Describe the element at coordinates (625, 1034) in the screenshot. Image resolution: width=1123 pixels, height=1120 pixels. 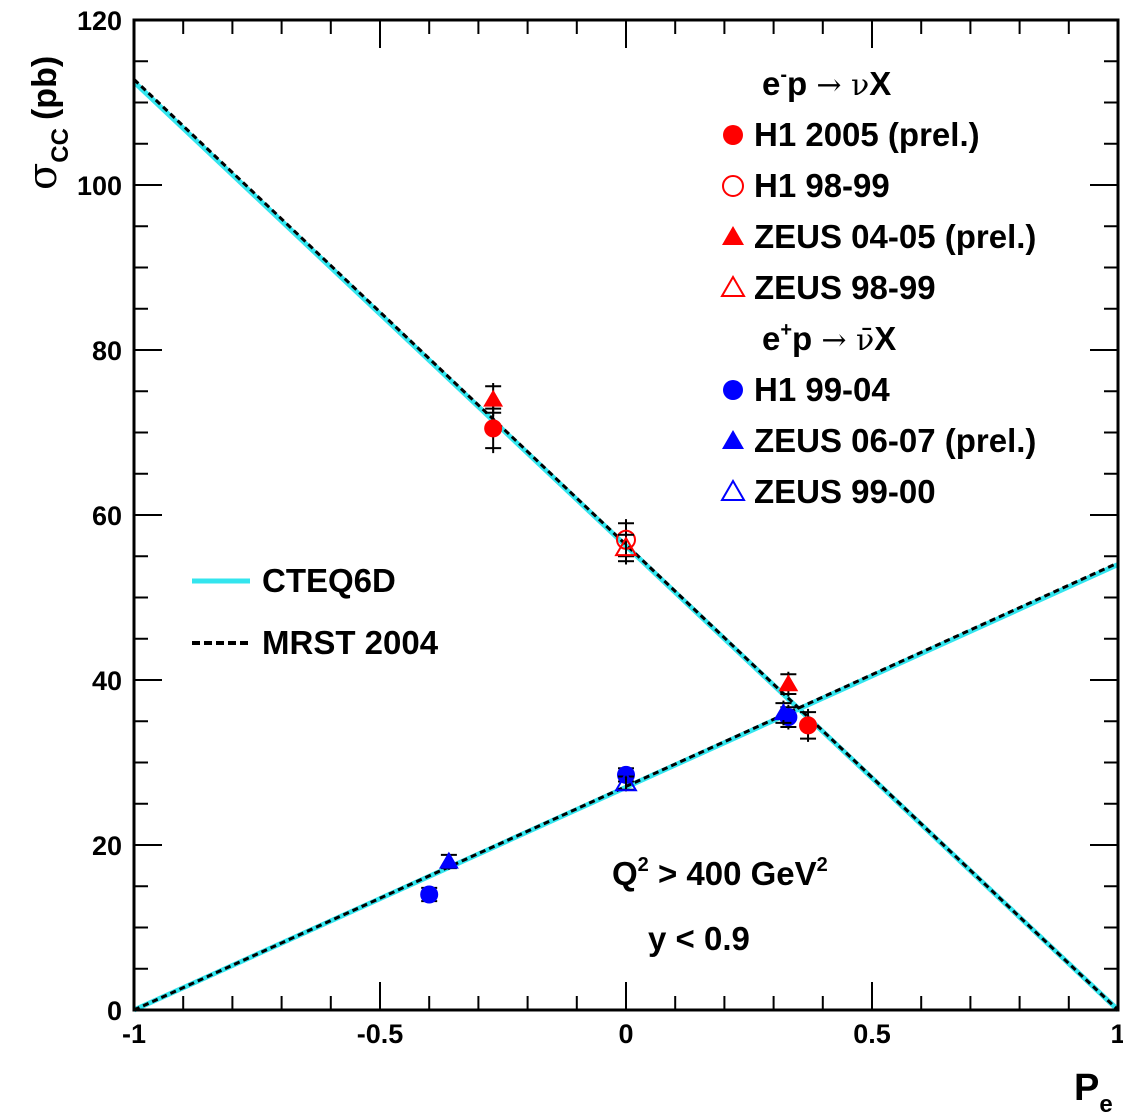
I see `x-tick-label: 0` at that location.